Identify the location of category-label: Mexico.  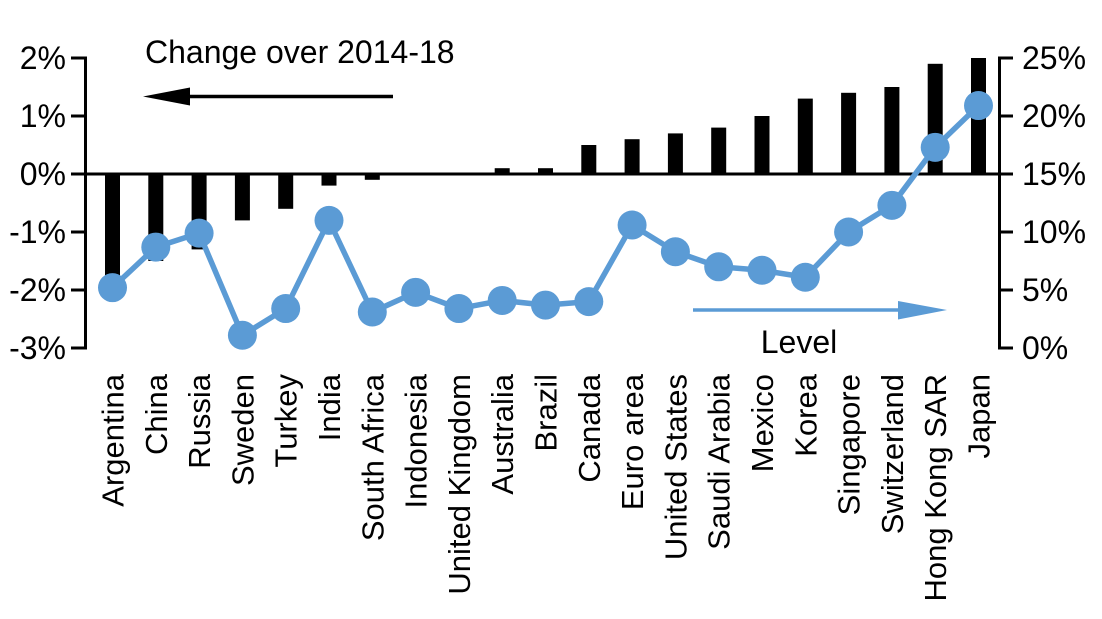
(762, 423).